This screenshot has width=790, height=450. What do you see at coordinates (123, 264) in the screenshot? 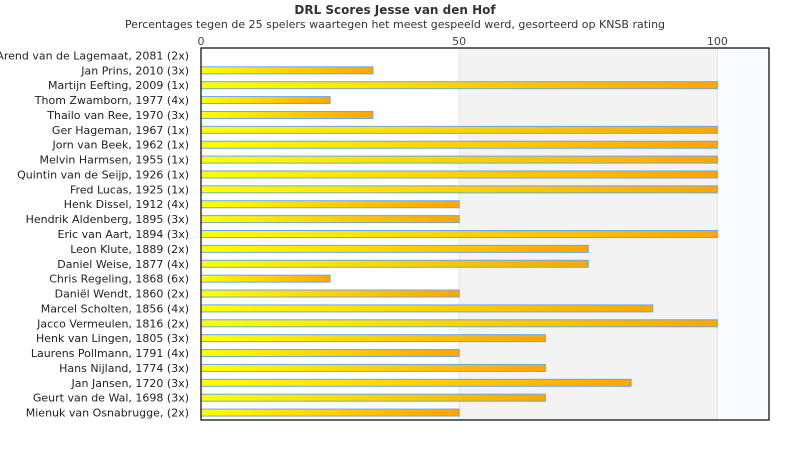
I see `category-label: Daniel Weise, 1877 (4x)` at bounding box center [123, 264].